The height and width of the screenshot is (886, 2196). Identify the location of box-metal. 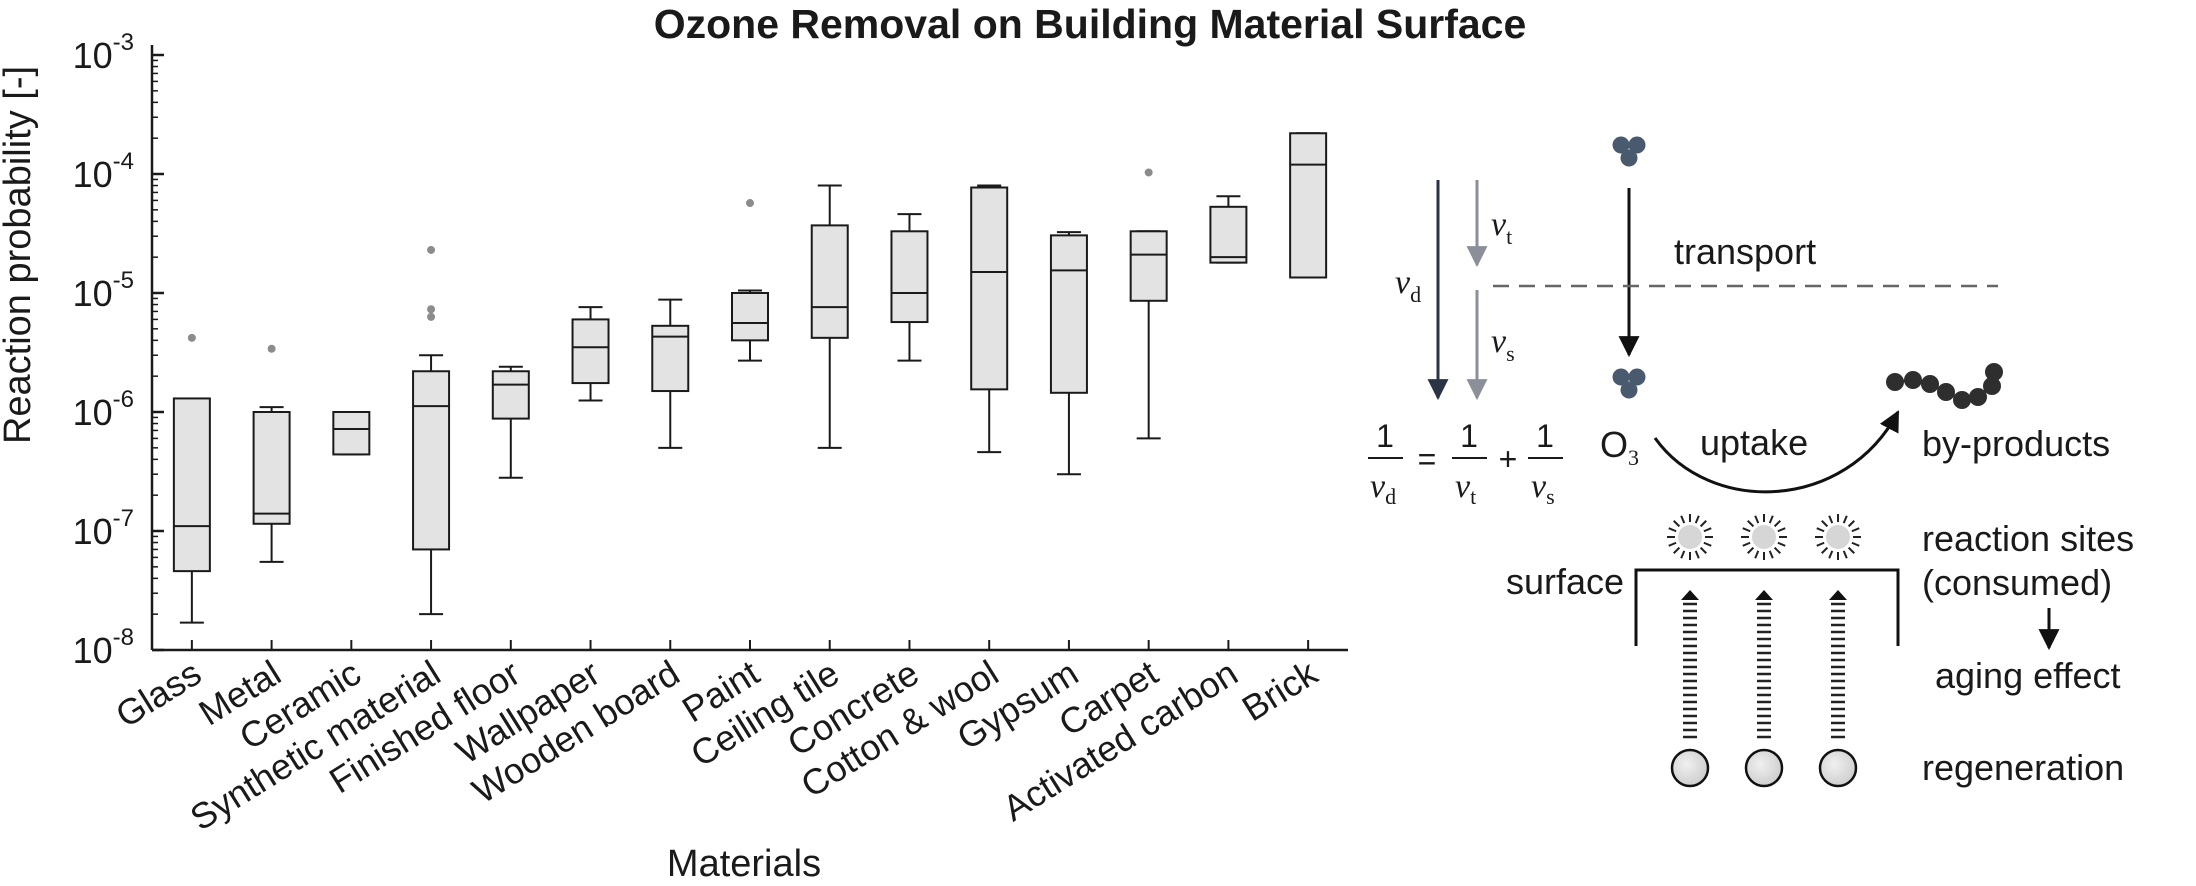
(271, 453).